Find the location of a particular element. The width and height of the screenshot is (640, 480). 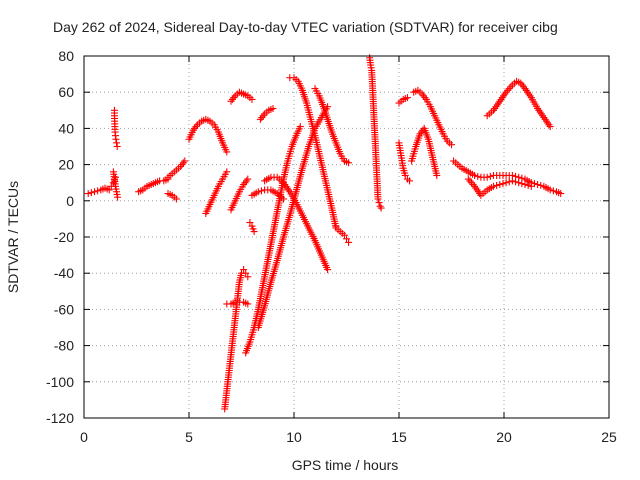

series-arc-18-lower is located at coordinates (499, 187).